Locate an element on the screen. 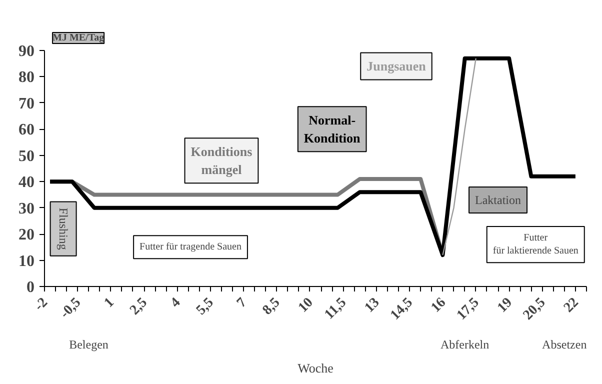 The image size is (602, 384). y-tick-label: 90 is located at coordinates (26, 51).